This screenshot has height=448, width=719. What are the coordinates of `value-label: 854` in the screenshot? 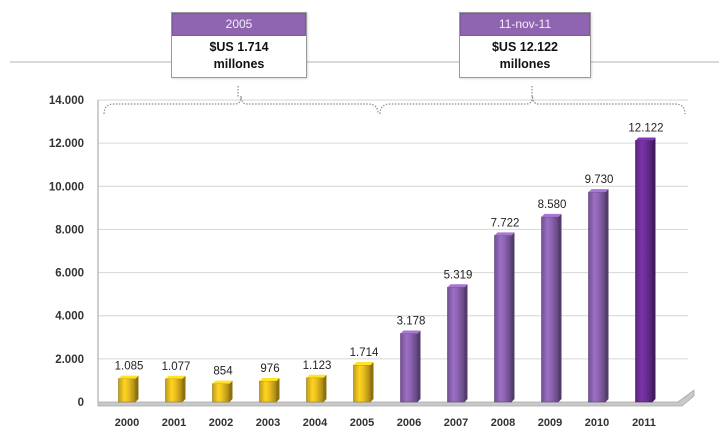 It's located at (223, 372).